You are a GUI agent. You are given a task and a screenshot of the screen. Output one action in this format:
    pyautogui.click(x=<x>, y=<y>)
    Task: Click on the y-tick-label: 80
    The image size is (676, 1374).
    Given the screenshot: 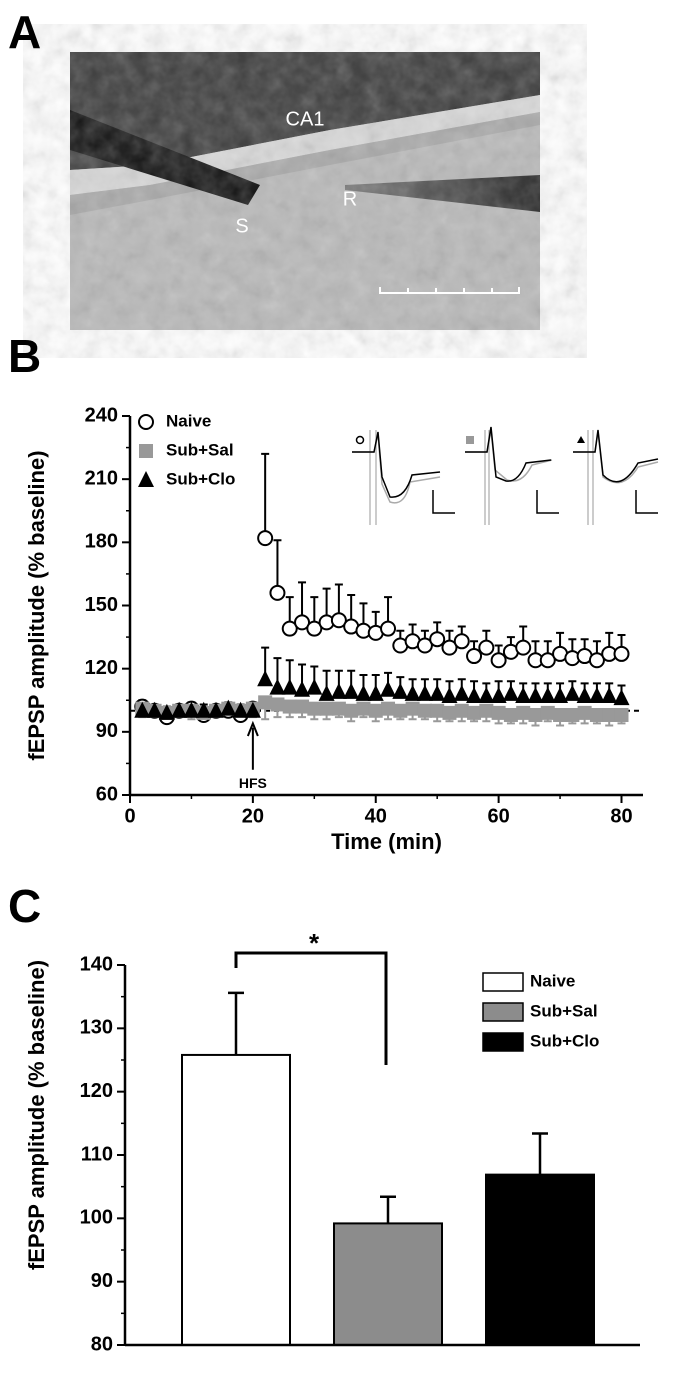 What is the action you would take?
    pyautogui.click(x=102, y=1344)
    